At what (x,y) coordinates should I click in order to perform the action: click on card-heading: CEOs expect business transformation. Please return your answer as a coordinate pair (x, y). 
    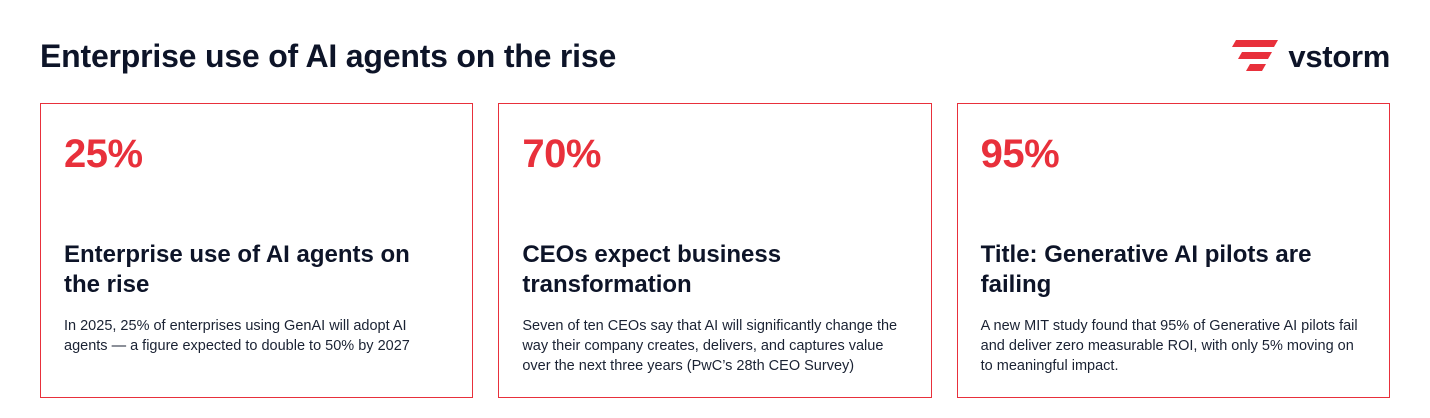
    Looking at the image, I should click on (652, 269).